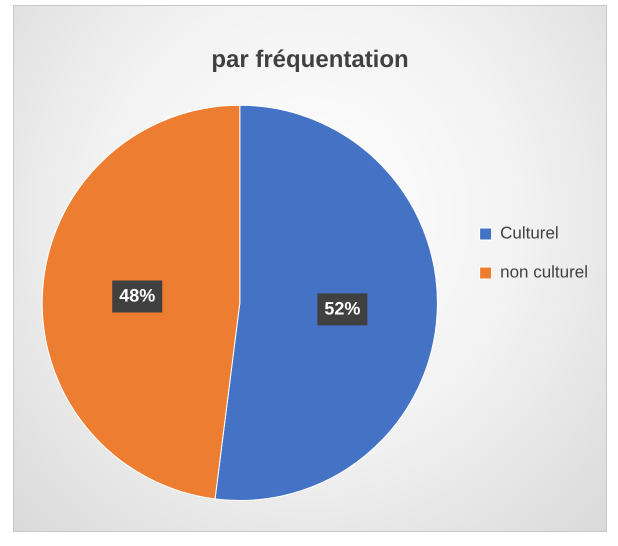  What do you see at coordinates (529, 233) in the screenshot?
I see `legend-label: Culturel` at bounding box center [529, 233].